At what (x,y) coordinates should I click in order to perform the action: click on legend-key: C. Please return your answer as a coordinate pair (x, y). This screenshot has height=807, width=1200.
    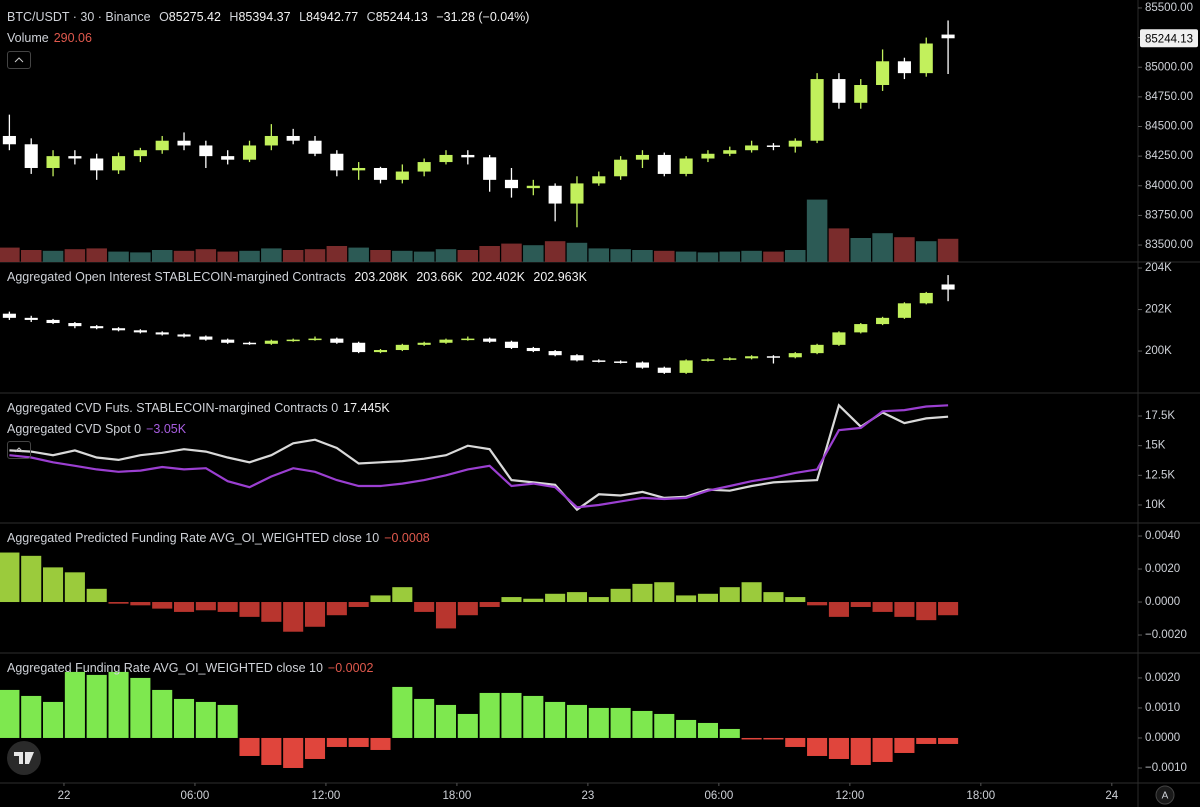
    Looking at the image, I should click on (371, 17).